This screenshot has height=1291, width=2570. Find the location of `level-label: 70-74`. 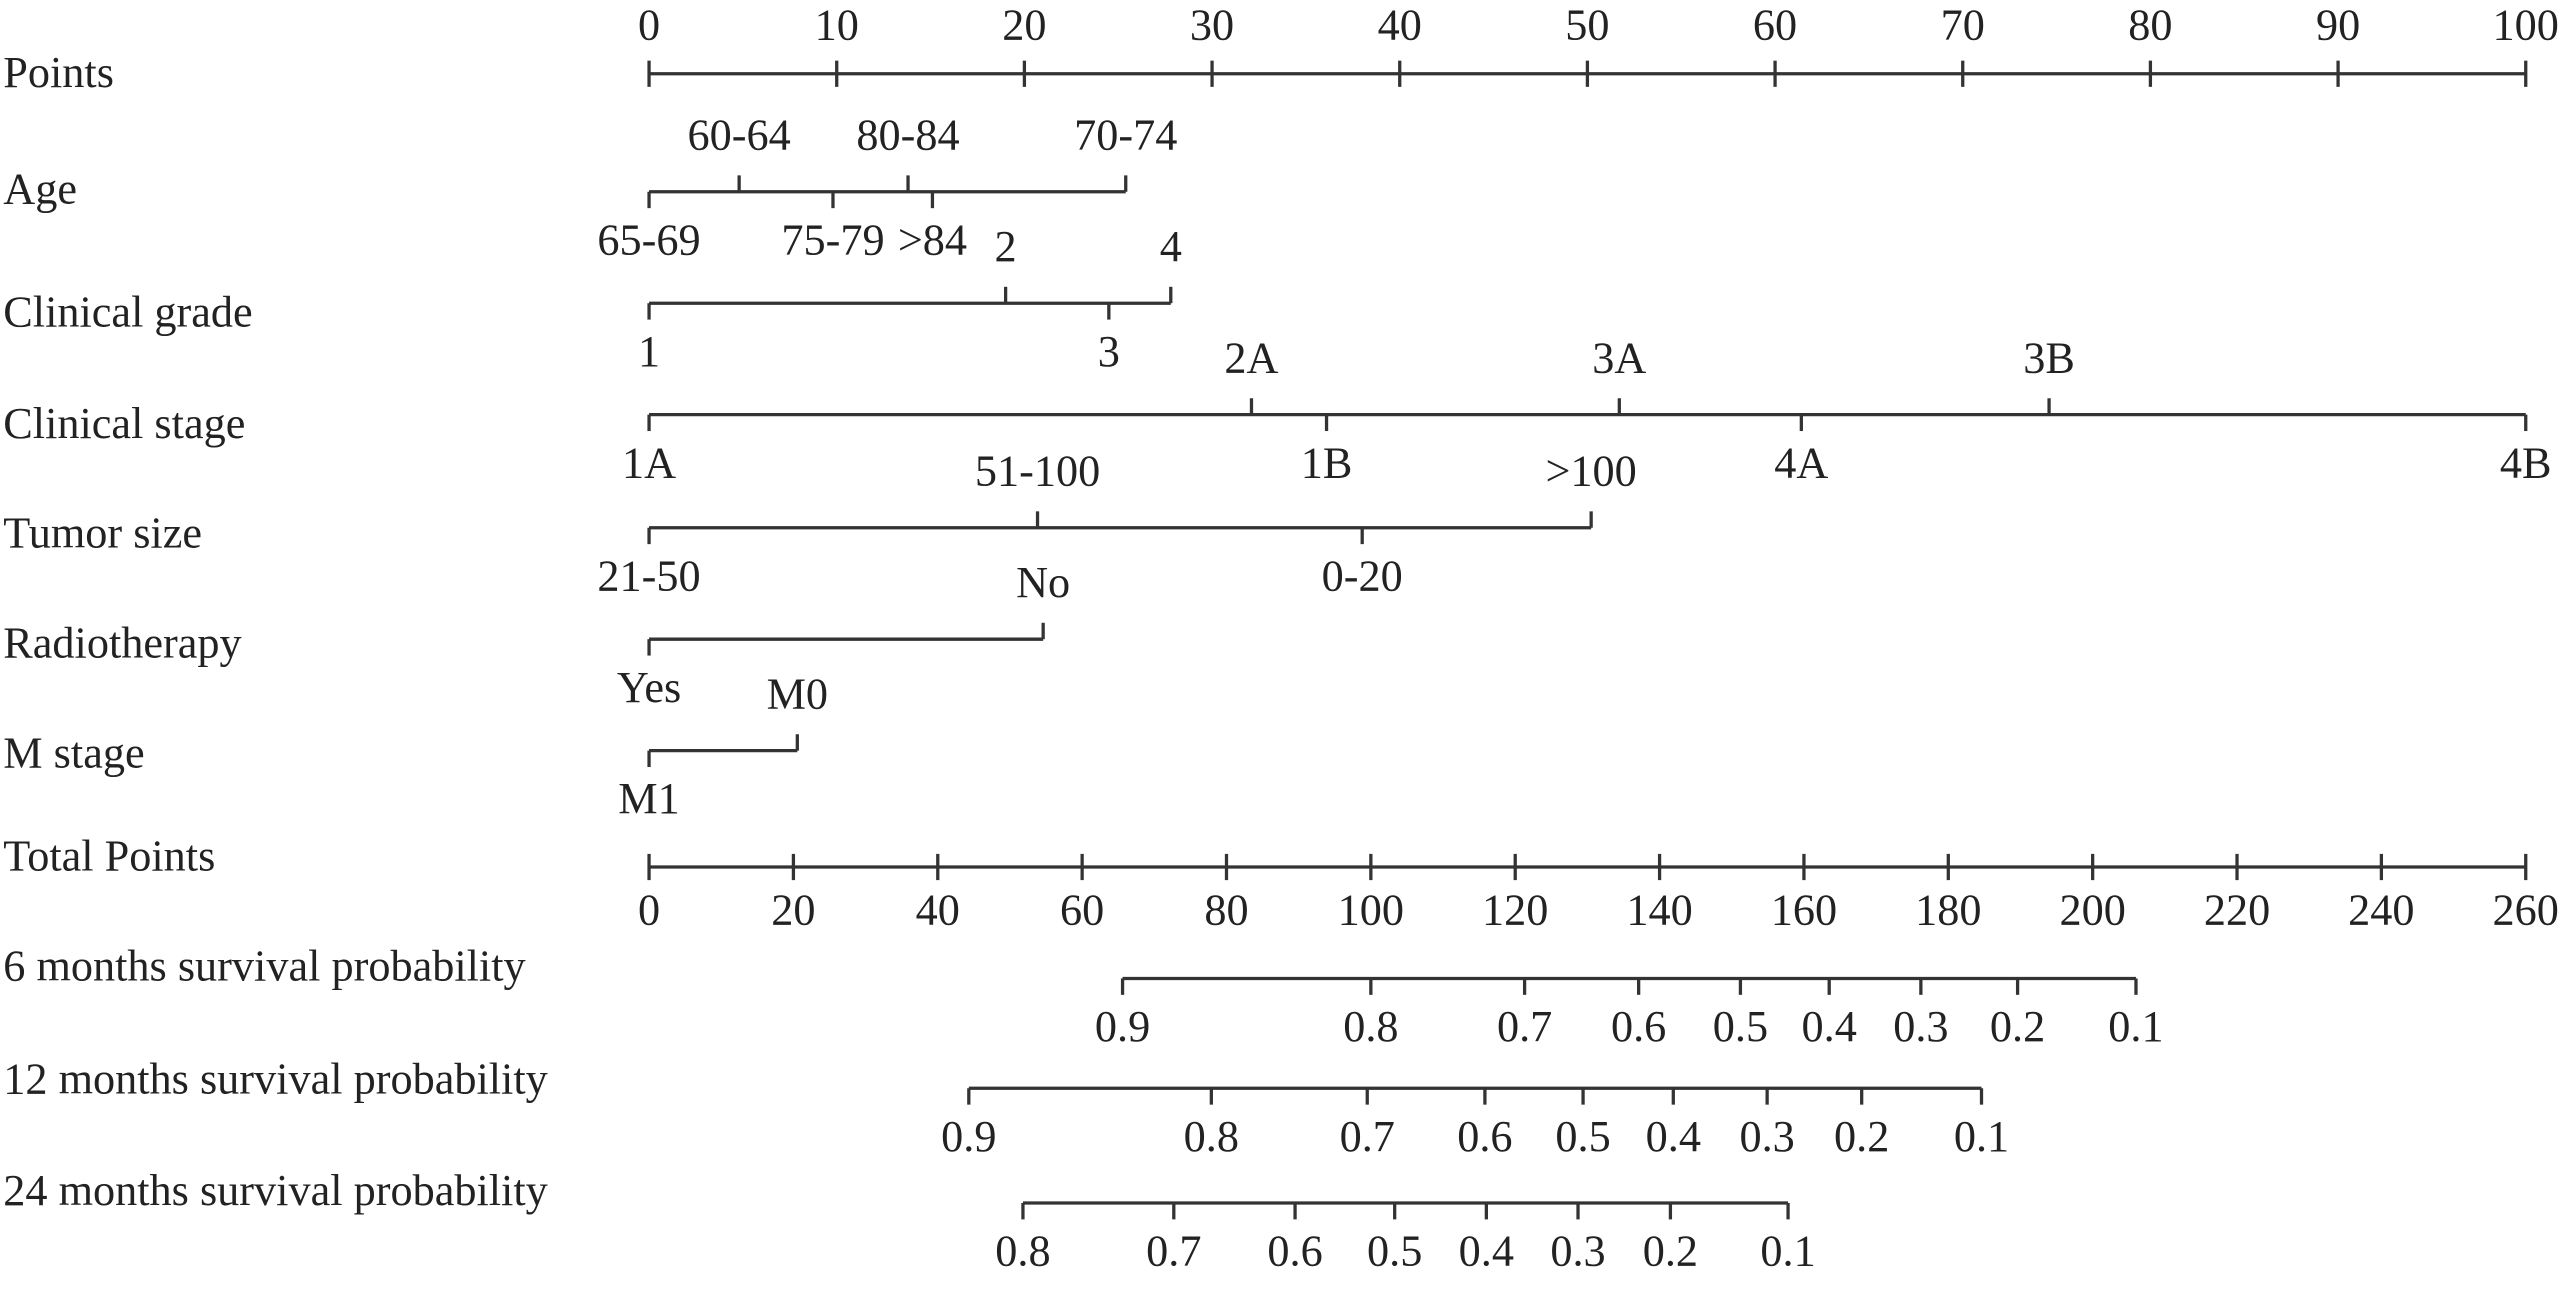

level-label: 70-74 is located at coordinates (1125, 134).